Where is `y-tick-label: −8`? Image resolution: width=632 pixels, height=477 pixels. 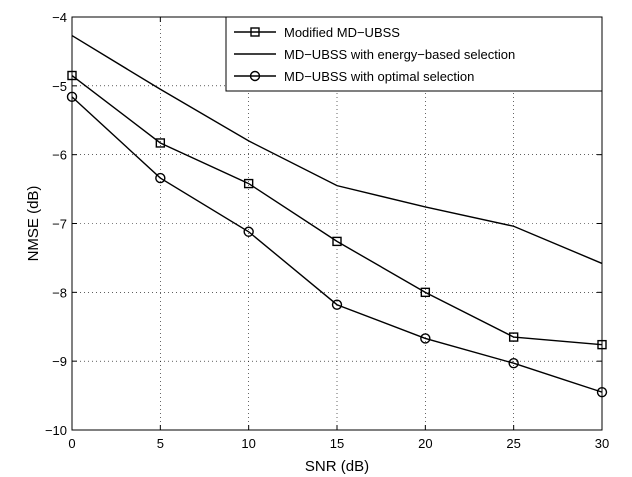
y-tick-label: −8 is located at coordinates (59, 292).